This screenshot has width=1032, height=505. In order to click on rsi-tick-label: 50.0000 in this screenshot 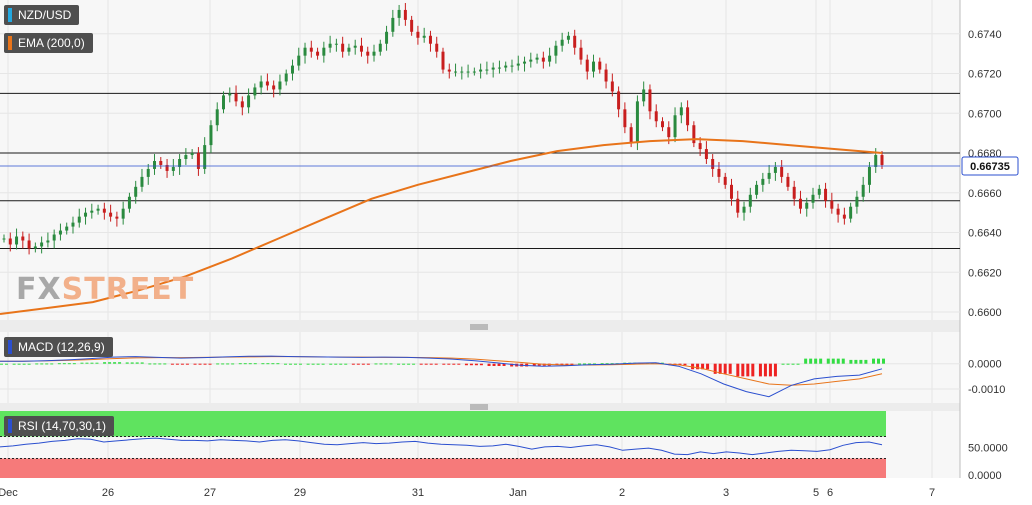, I will do `click(988, 449)`.